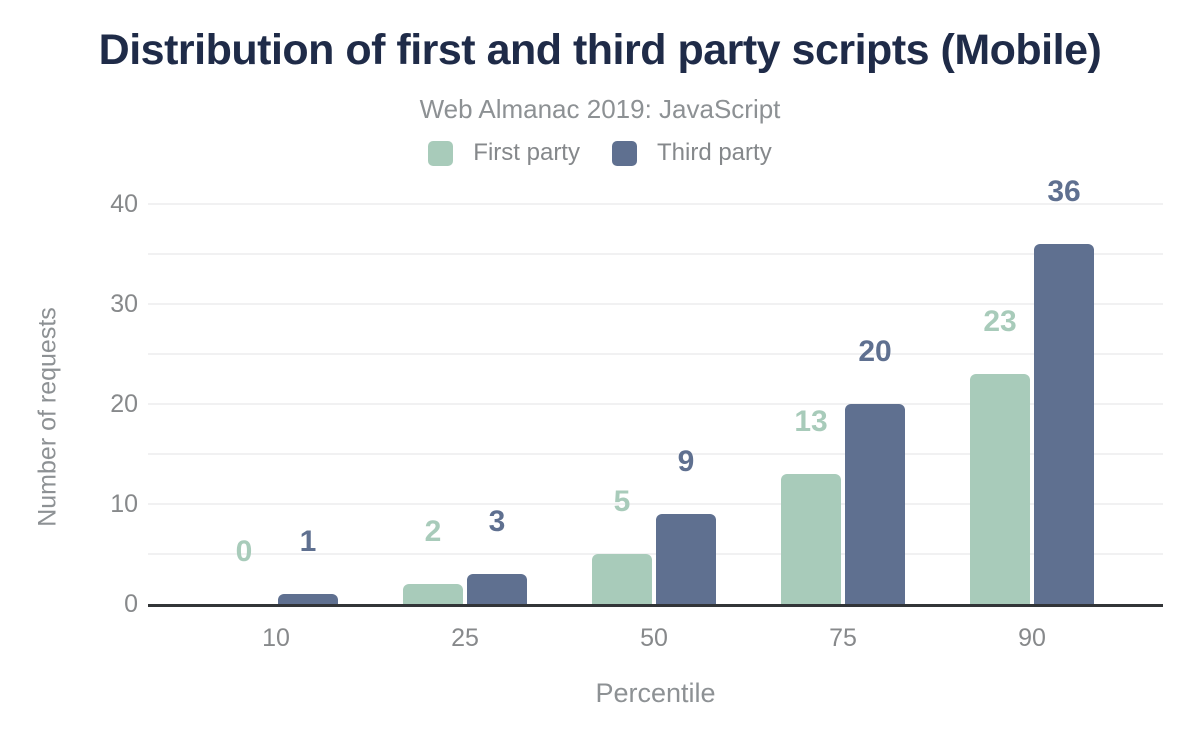 The height and width of the screenshot is (742, 1200). I want to click on y-tick-label: 0, so click(131, 604).